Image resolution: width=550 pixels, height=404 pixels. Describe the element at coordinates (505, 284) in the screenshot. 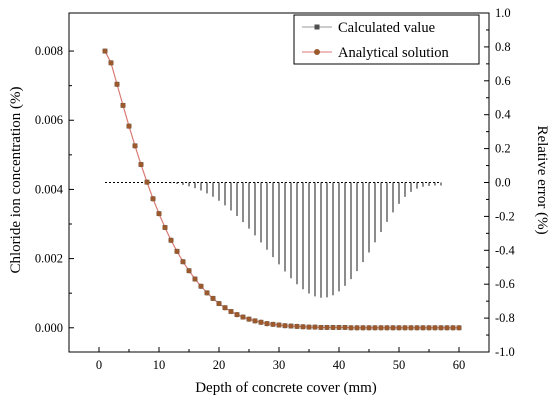

I see `y2-tick-label: -0.6` at that location.